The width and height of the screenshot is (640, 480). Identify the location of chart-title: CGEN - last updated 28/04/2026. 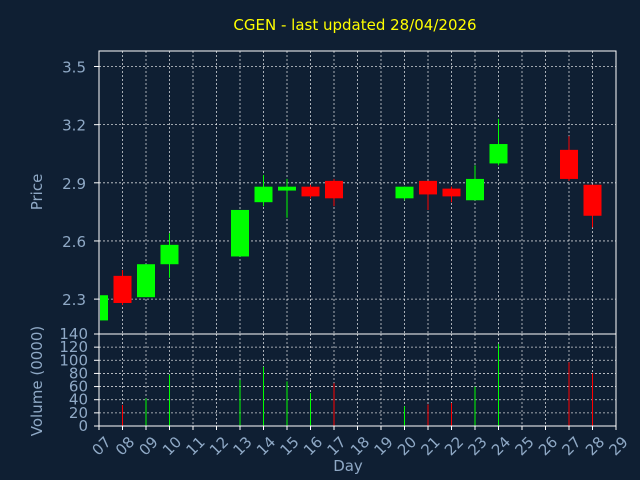
(354, 25).